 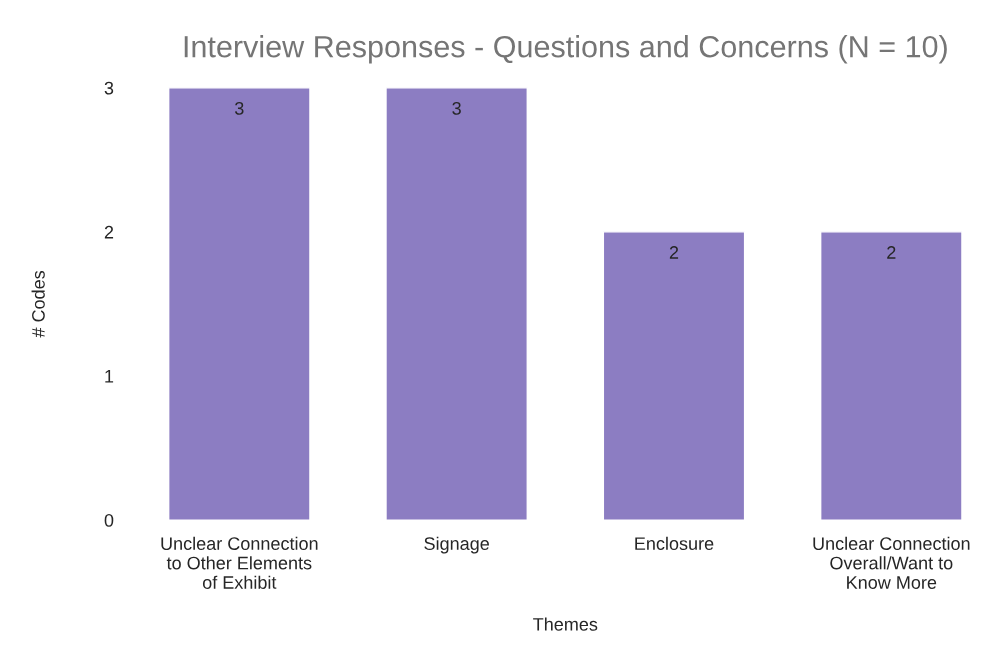 What do you see at coordinates (565, 624) in the screenshot?
I see `x-axis-title: Themes` at bounding box center [565, 624].